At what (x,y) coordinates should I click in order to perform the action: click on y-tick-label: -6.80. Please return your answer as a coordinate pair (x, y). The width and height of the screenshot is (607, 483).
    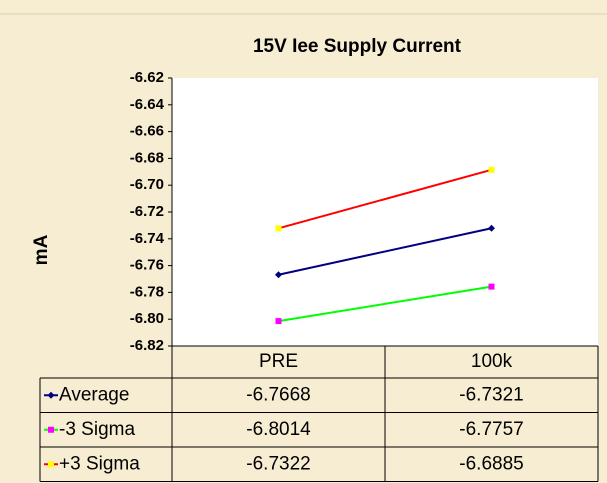
    Looking at the image, I should click on (147, 318).